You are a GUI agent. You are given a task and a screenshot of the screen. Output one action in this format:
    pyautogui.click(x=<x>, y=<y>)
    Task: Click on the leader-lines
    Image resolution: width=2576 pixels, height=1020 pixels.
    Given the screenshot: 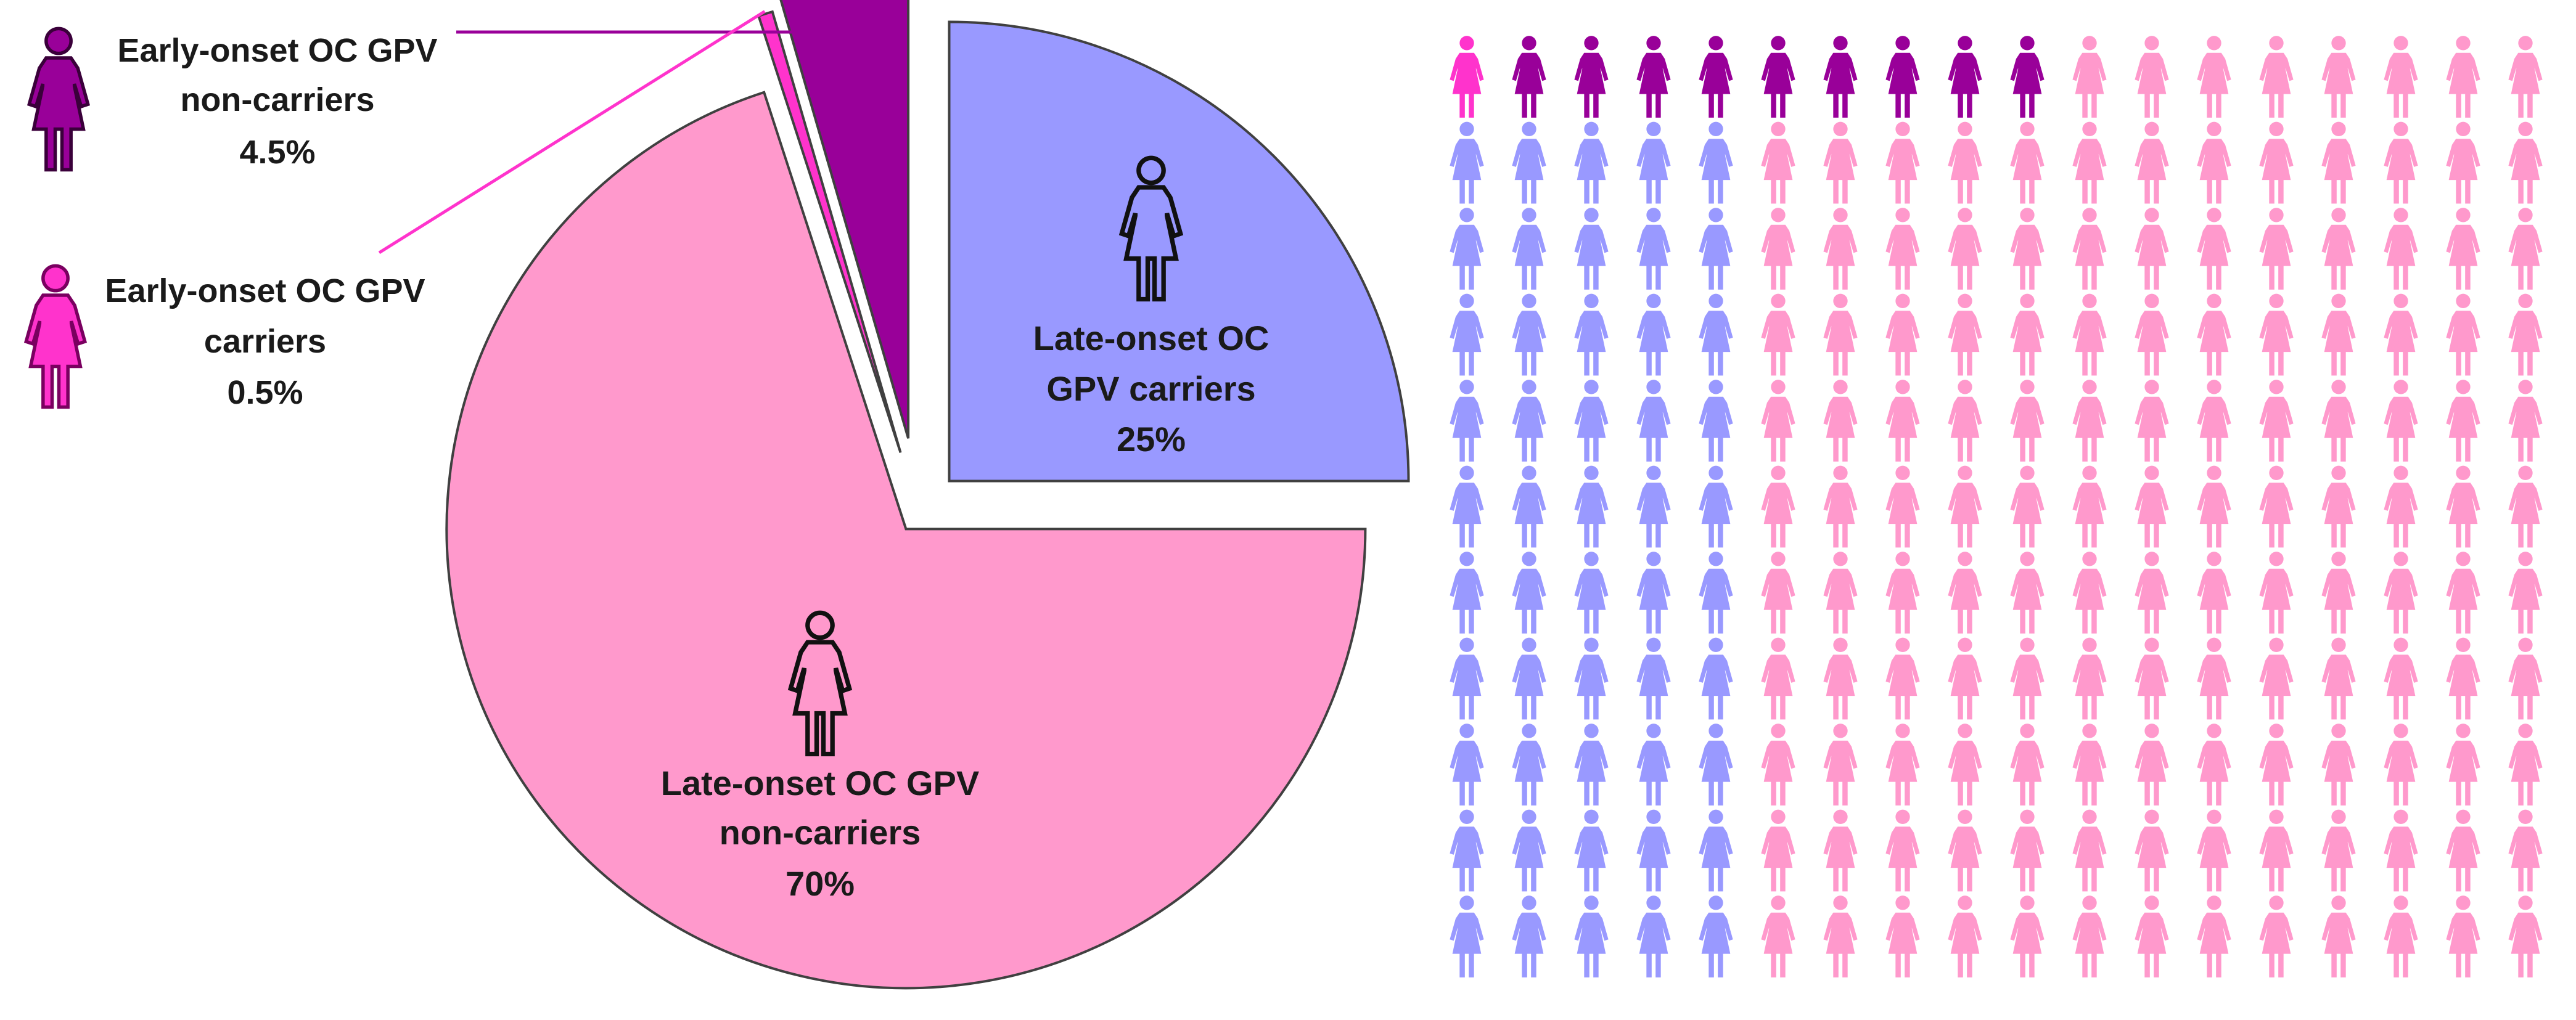 What is the action you would take?
    pyautogui.click(x=612, y=127)
    